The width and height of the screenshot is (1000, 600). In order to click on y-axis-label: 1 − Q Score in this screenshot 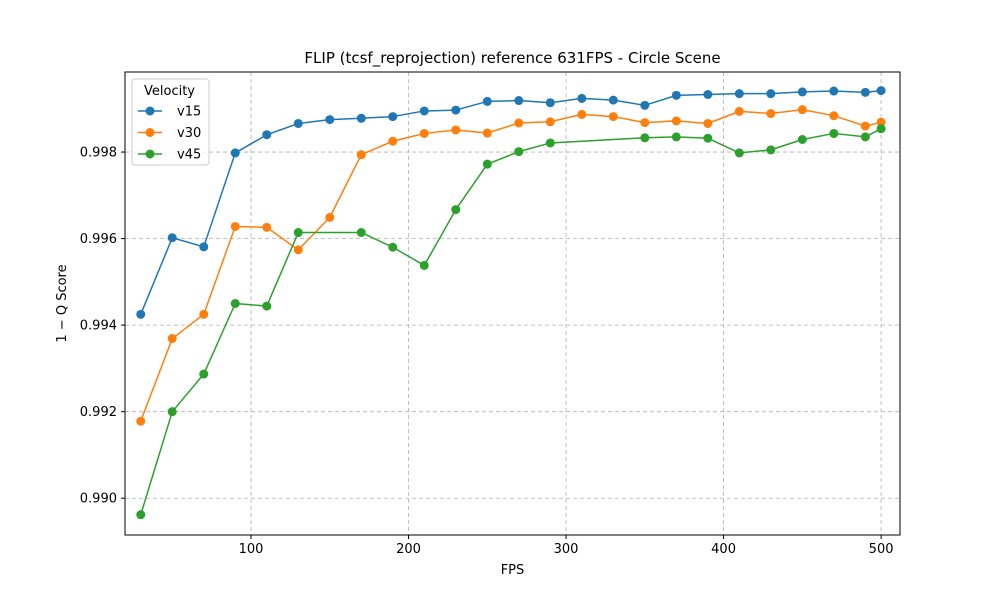, I will do `click(62, 303)`.